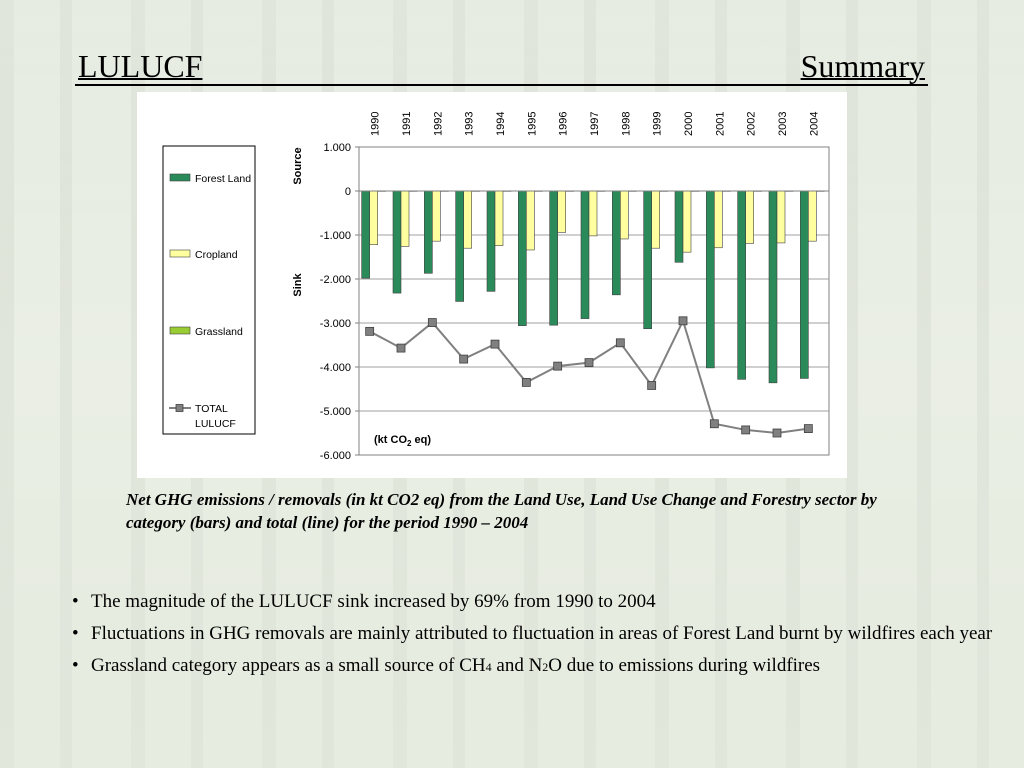  What do you see at coordinates (564, 124) in the screenshot?
I see `x-tick-label: 1996` at bounding box center [564, 124].